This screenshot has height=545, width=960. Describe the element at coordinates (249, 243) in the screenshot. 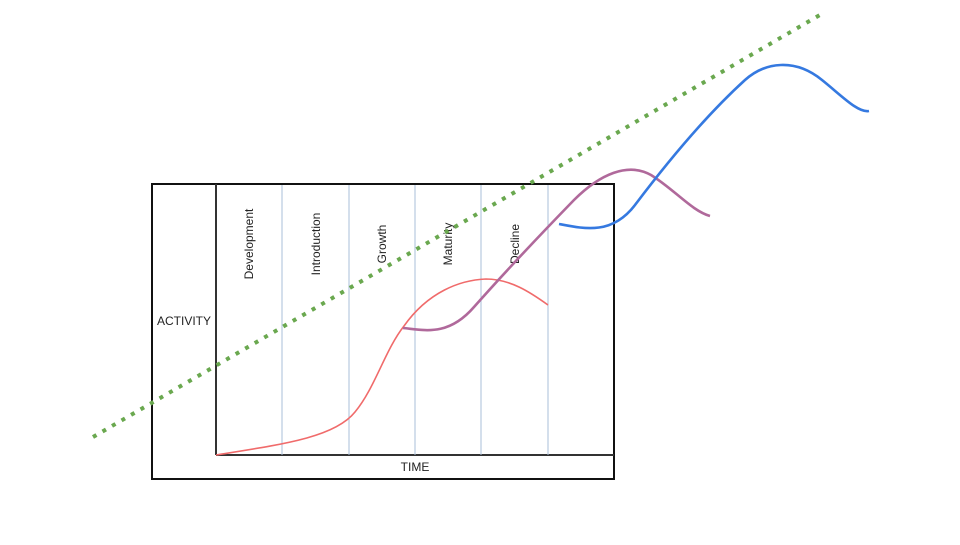

I see `stage-label-development: Development` at that location.